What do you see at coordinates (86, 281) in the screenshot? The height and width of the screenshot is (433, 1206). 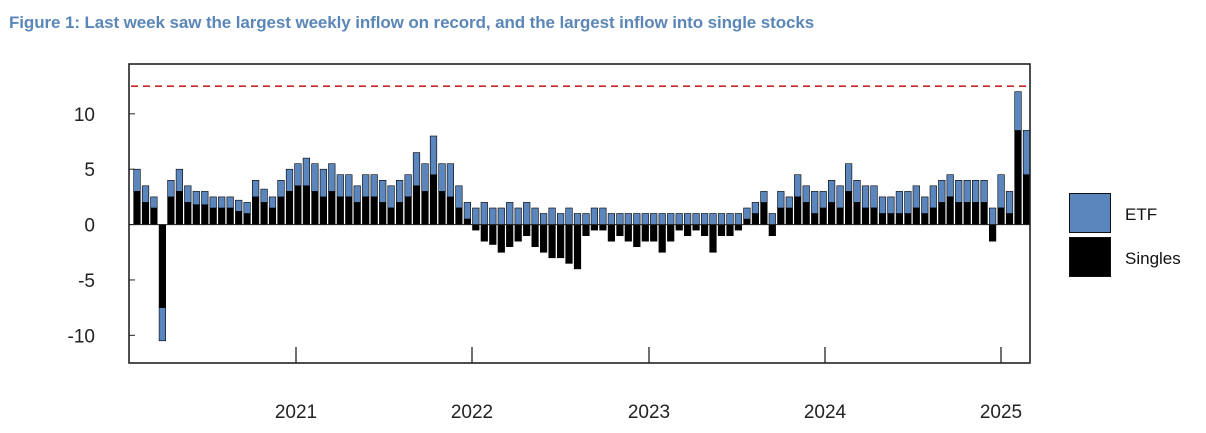 I see `y-tick-label: -5` at bounding box center [86, 281].